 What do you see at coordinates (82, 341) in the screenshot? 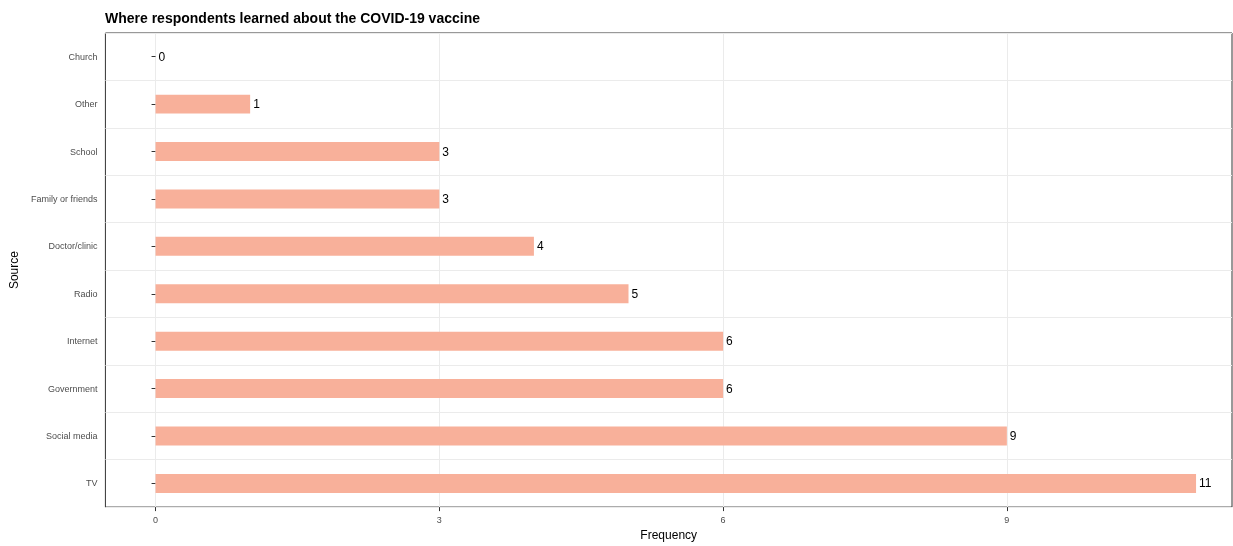
I see `y-tick-label: Internet` at bounding box center [82, 341].